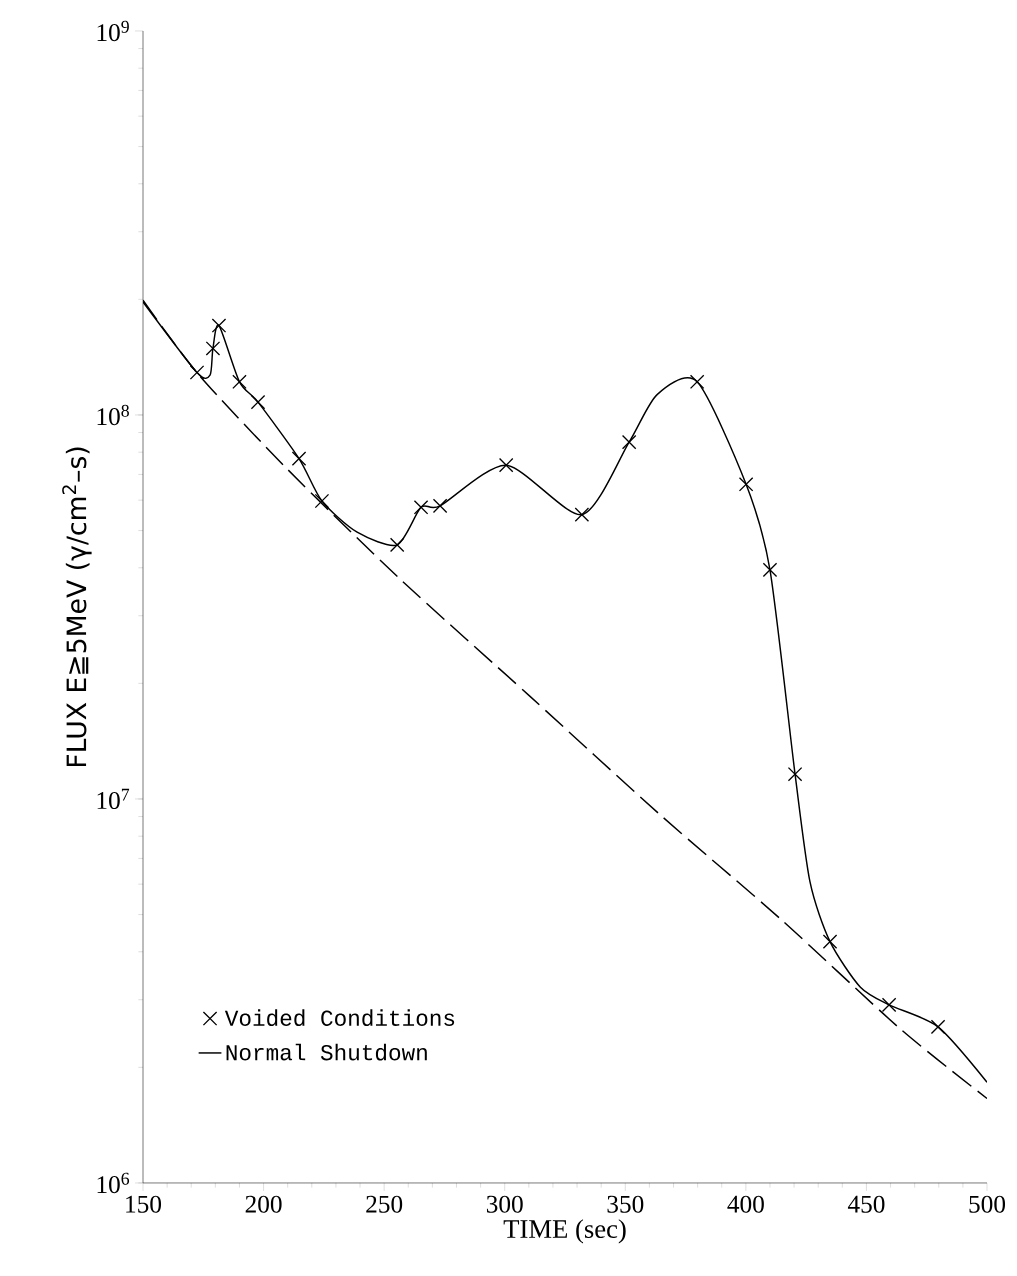 The image size is (1017, 1276). I want to click on x-tick-label: 200, so click(263, 1204).